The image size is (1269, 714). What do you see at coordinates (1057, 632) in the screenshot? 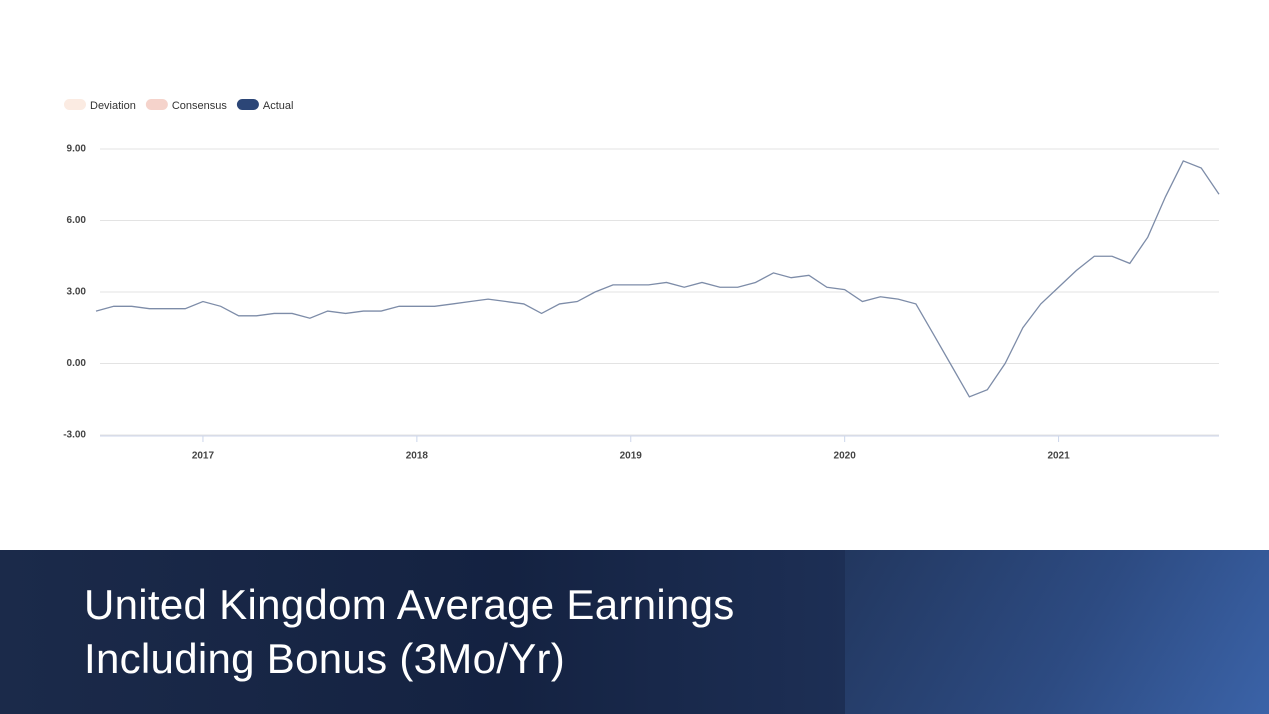
I see `banner-panel` at bounding box center [1057, 632].